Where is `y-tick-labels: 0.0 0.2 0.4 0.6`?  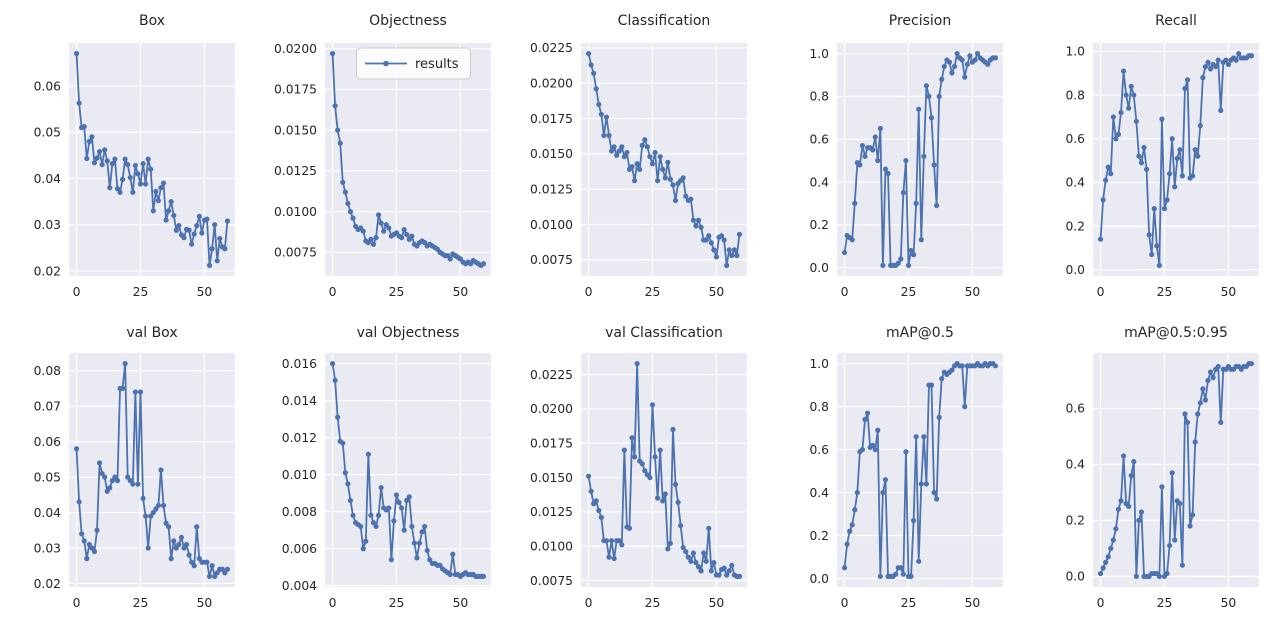
y-tick-labels: 0.0 0.2 0.4 0.6 is located at coordinates (1075, 493).